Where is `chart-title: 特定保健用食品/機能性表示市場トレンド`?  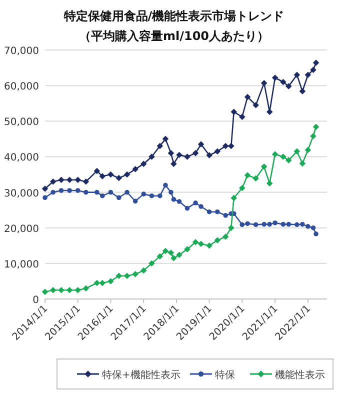 chart-title: 特定保健用食品/機能性表示市場トレンド is located at coordinates (173, 16).